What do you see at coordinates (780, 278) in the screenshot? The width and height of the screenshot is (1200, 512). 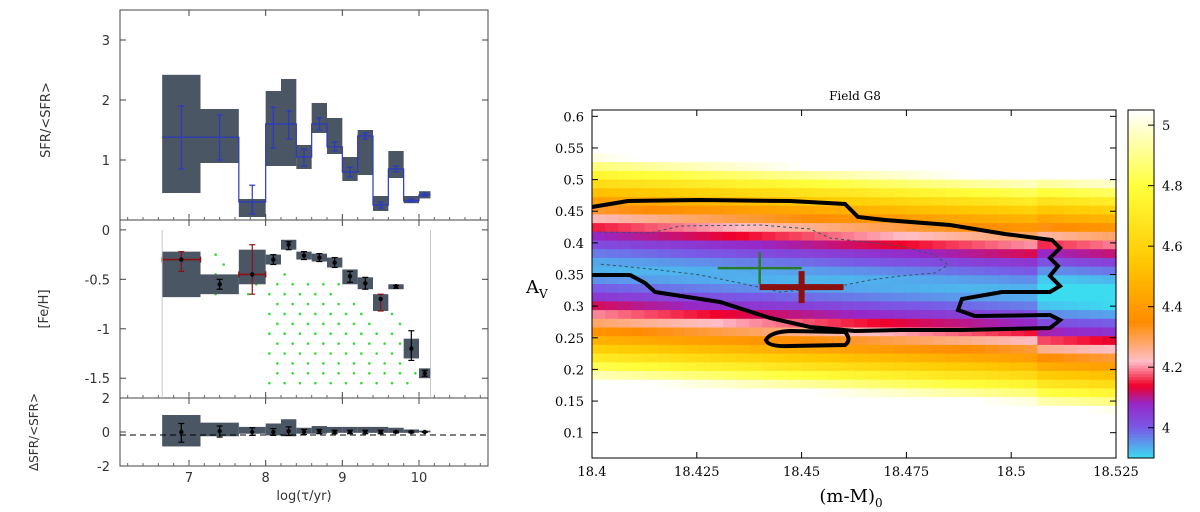 I see `best-fit-markers` at bounding box center [780, 278].